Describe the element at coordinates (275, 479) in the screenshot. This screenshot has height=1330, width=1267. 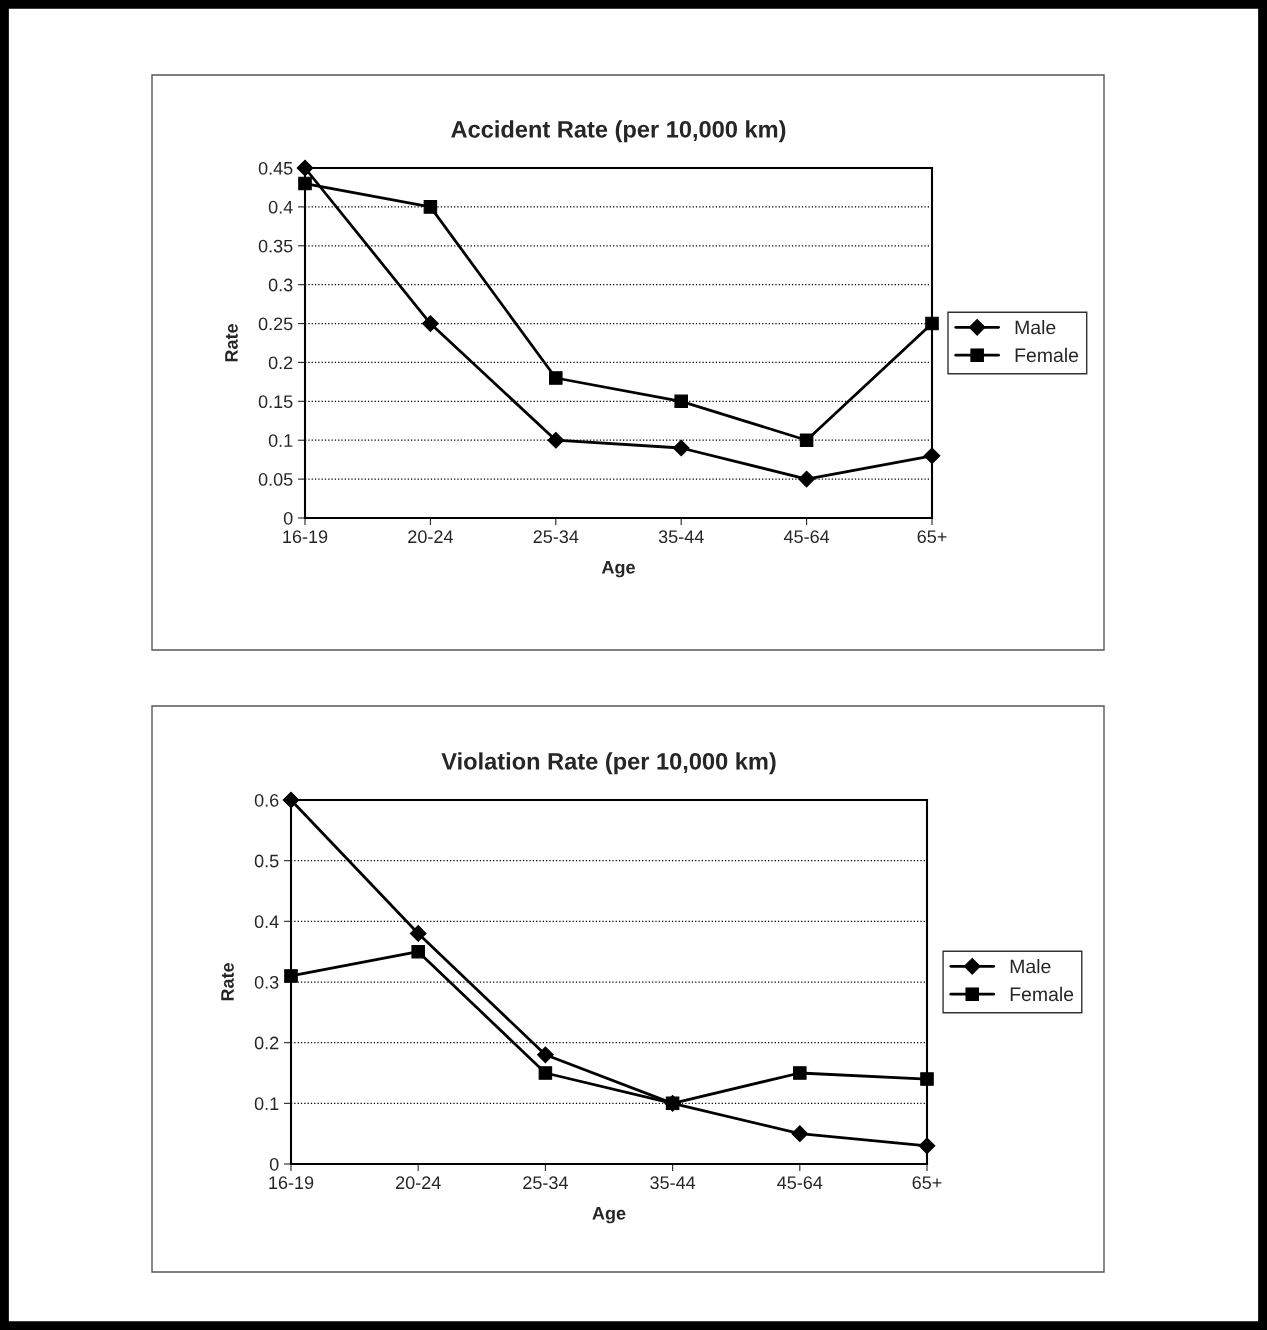
I see `y-tick-label: 0.05` at that location.